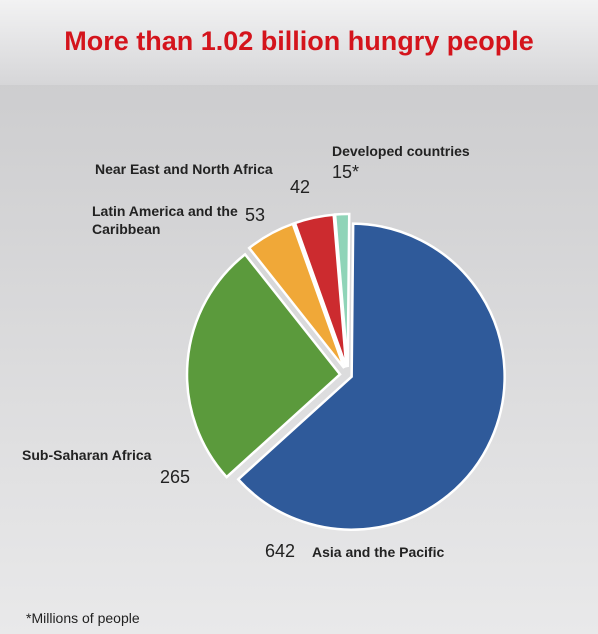  Describe the element at coordinates (255, 215) in the screenshot. I see `value-label: 53` at that location.